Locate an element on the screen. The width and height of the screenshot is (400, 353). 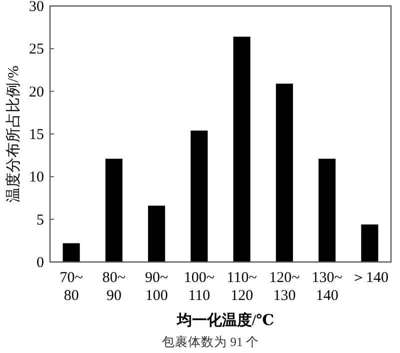
y-tick-label: 20 is located at coordinates (36, 92).